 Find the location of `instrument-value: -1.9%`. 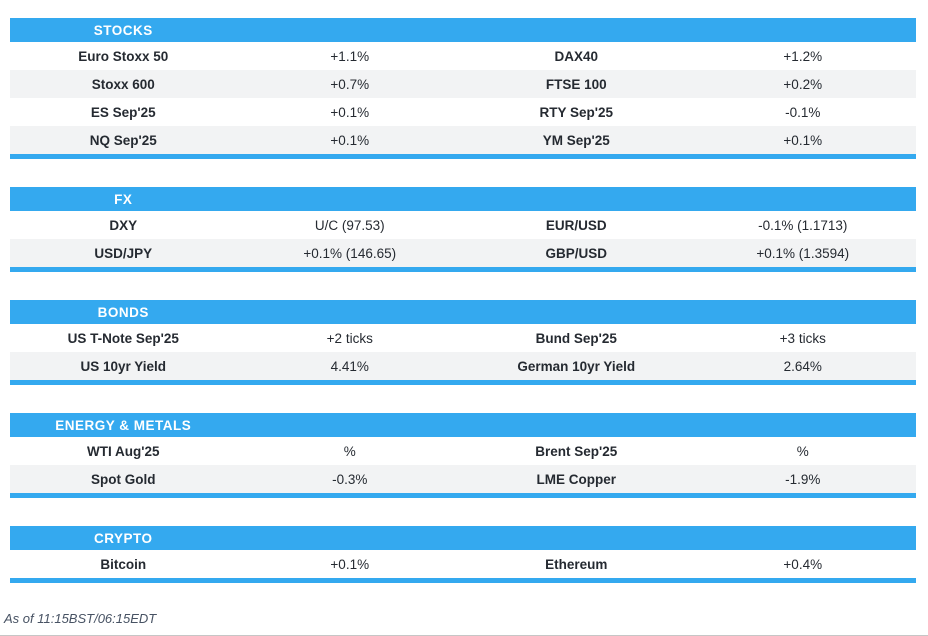

instrument-value: -1.9% is located at coordinates (803, 479).